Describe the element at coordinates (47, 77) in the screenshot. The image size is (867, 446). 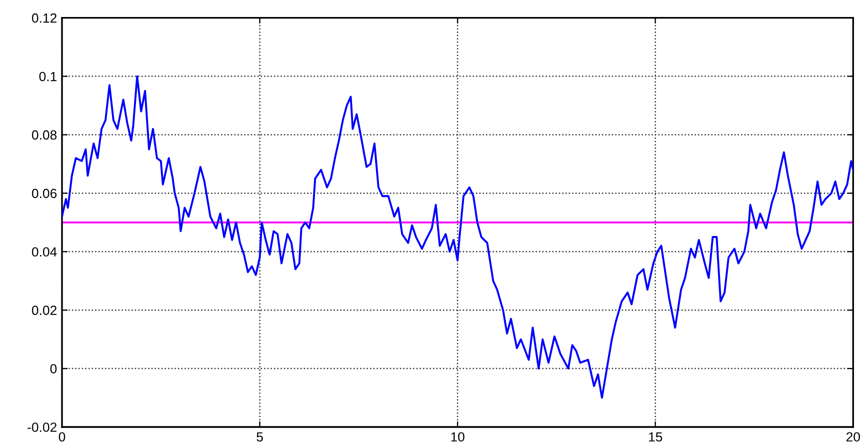
I see `y-tick-label: 0.1` at that location.